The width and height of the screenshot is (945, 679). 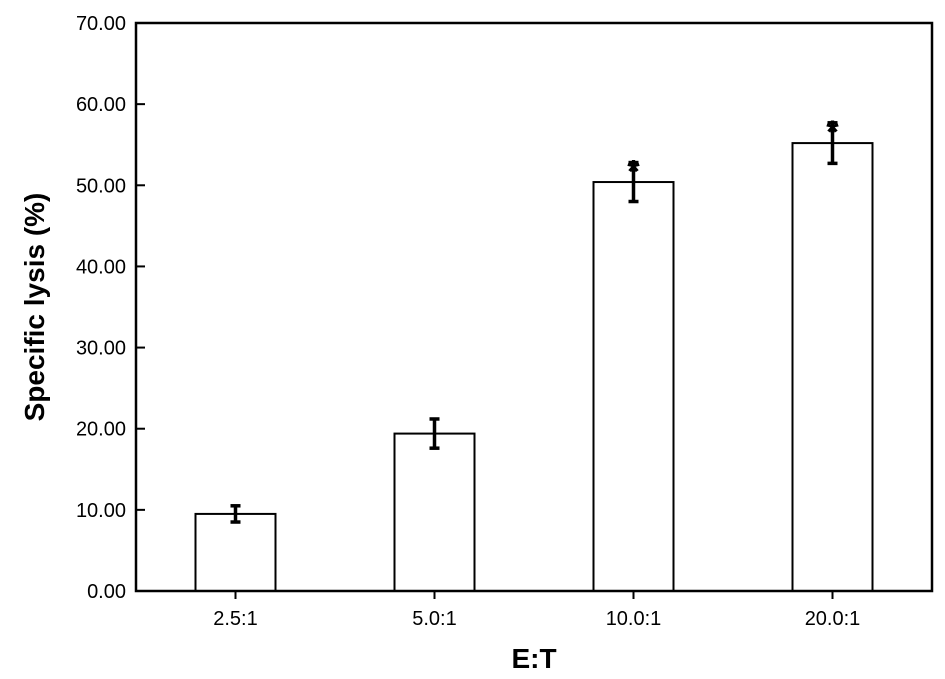 What do you see at coordinates (101, 511) in the screenshot?
I see `y-tick-label: 10.00` at bounding box center [101, 511].